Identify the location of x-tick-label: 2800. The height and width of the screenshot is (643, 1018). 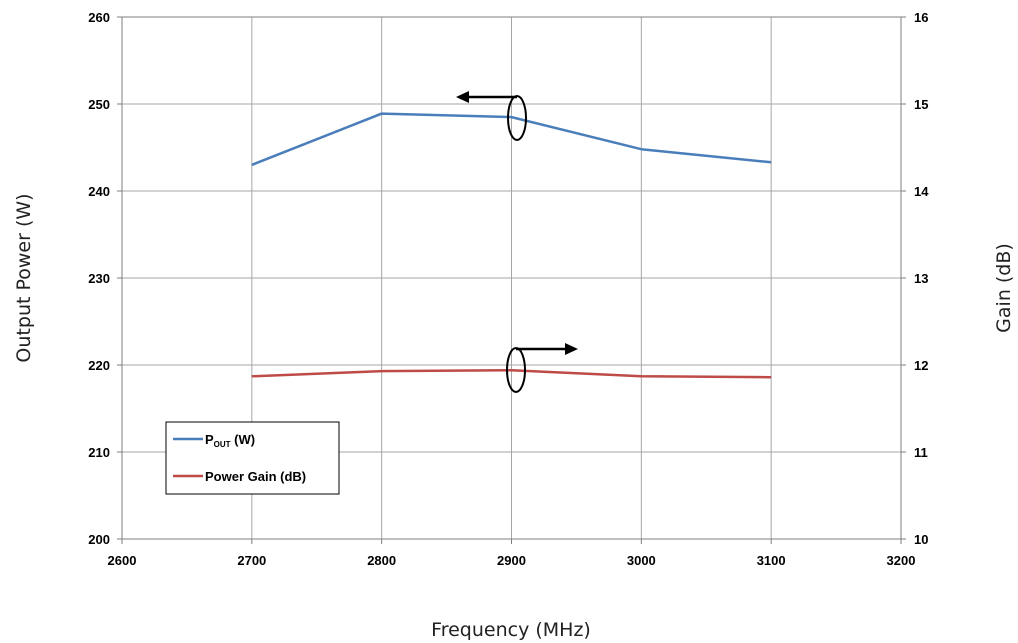
(381, 560).